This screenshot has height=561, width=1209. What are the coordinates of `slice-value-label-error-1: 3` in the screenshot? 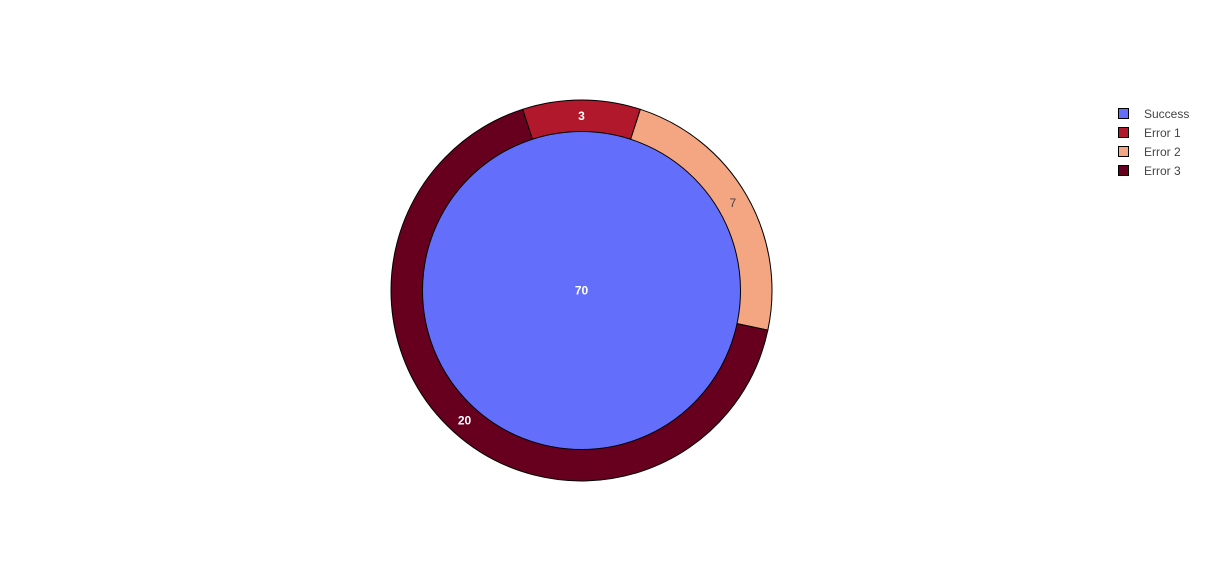 It's located at (581, 116).